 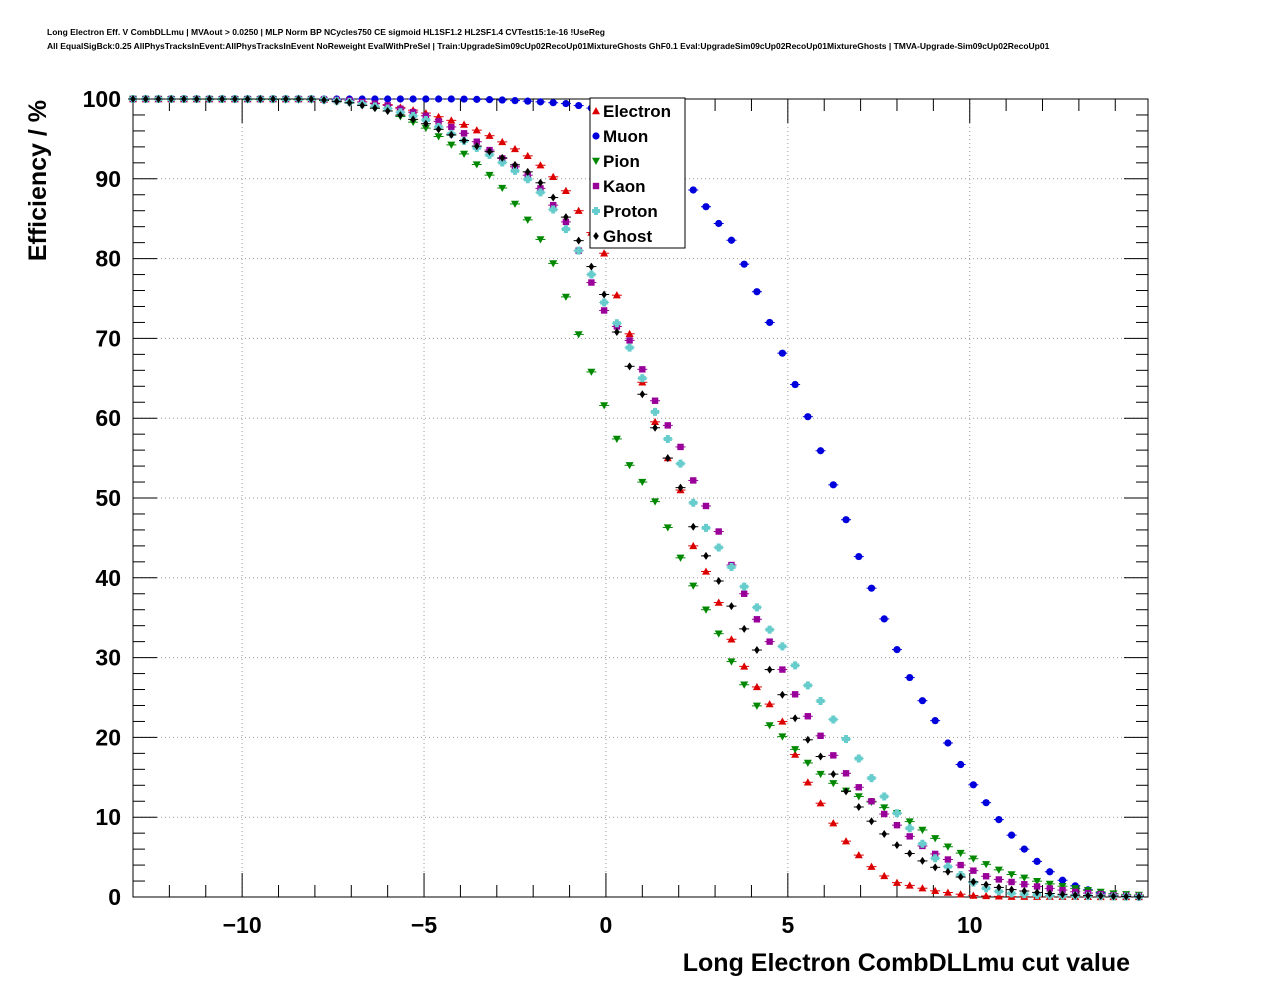 I want to click on y-tick-label: 90, so click(x=108, y=179).